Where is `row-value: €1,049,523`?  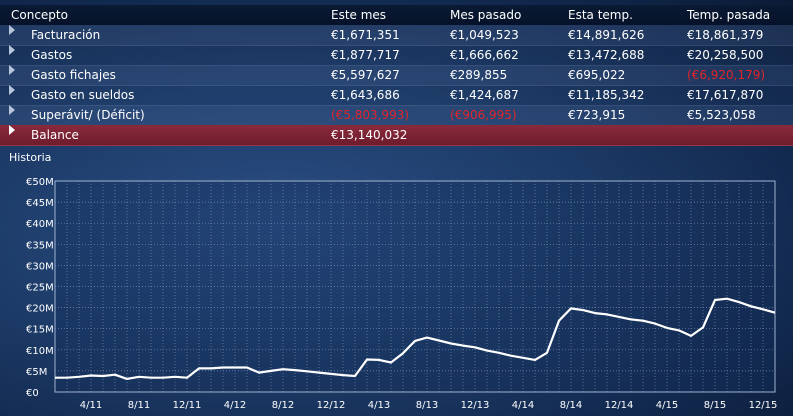
row-value: €1,049,523 is located at coordinates (484, 35).